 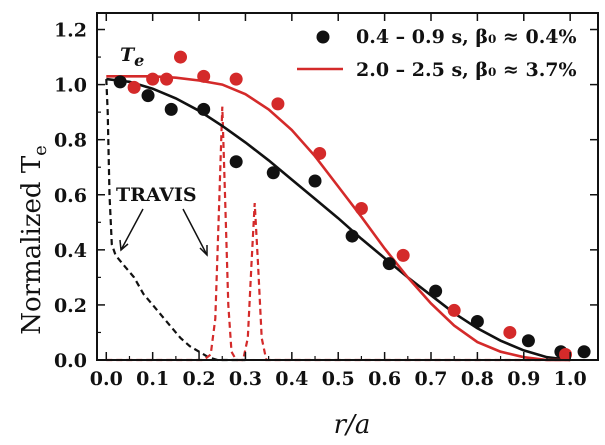 I want to click on x-tick-label: 0.0, so click(x=106, y=379).